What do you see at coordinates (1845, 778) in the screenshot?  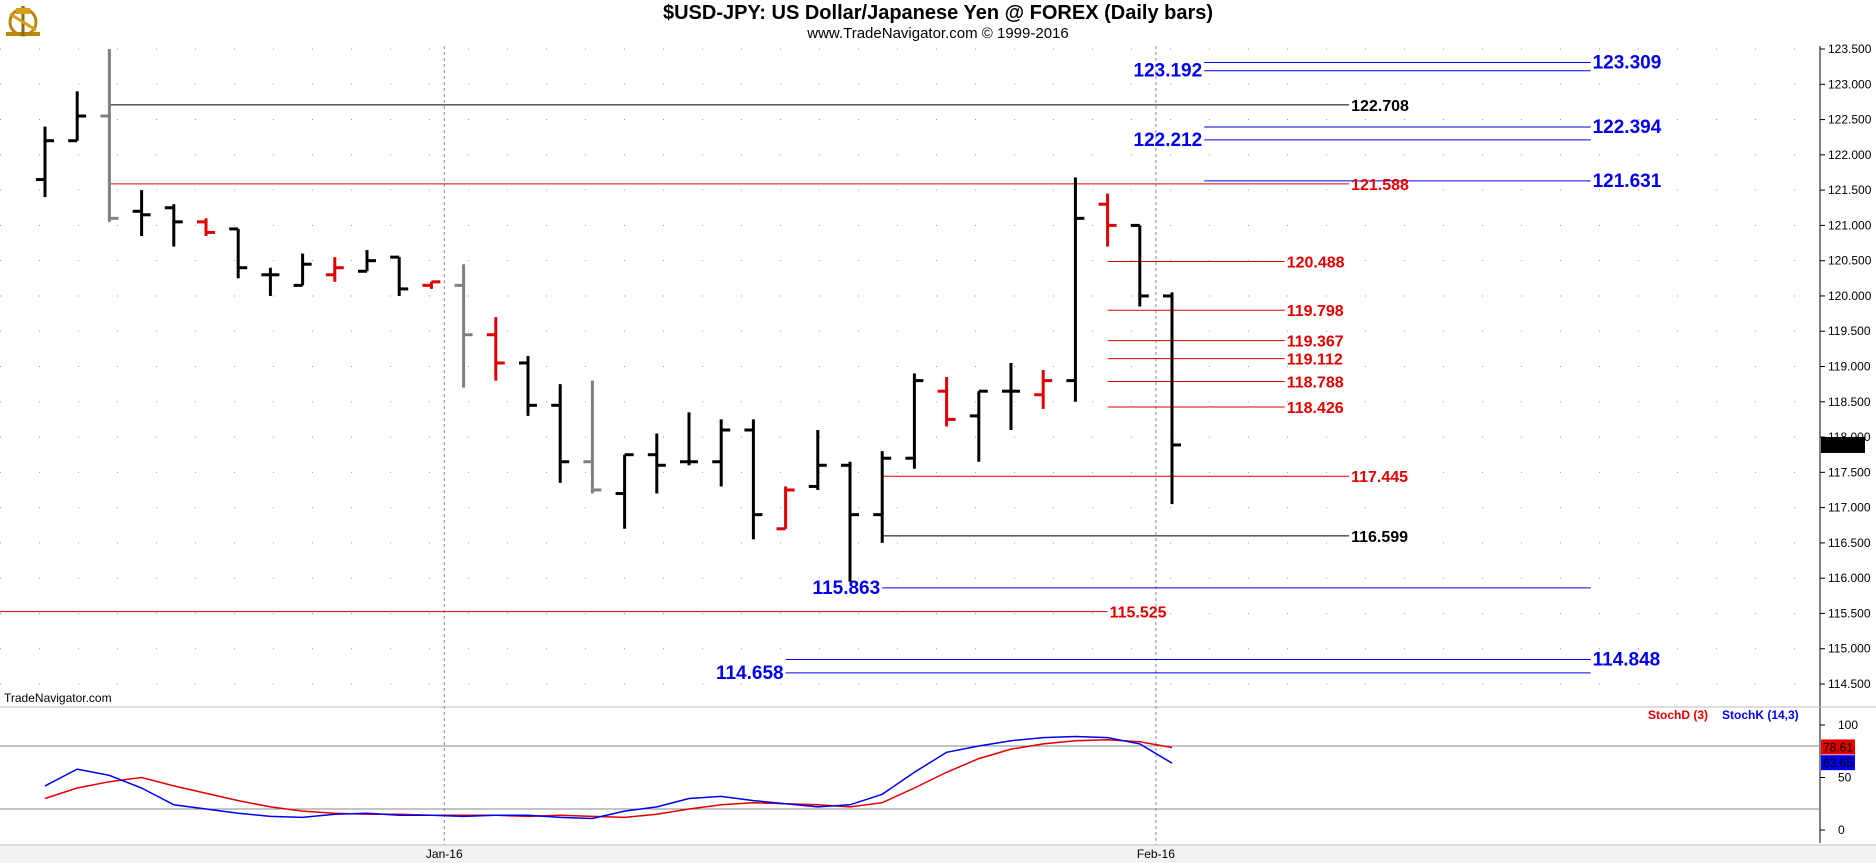 I see `y-tick-label: 50` at bounding box center [1845, 778].